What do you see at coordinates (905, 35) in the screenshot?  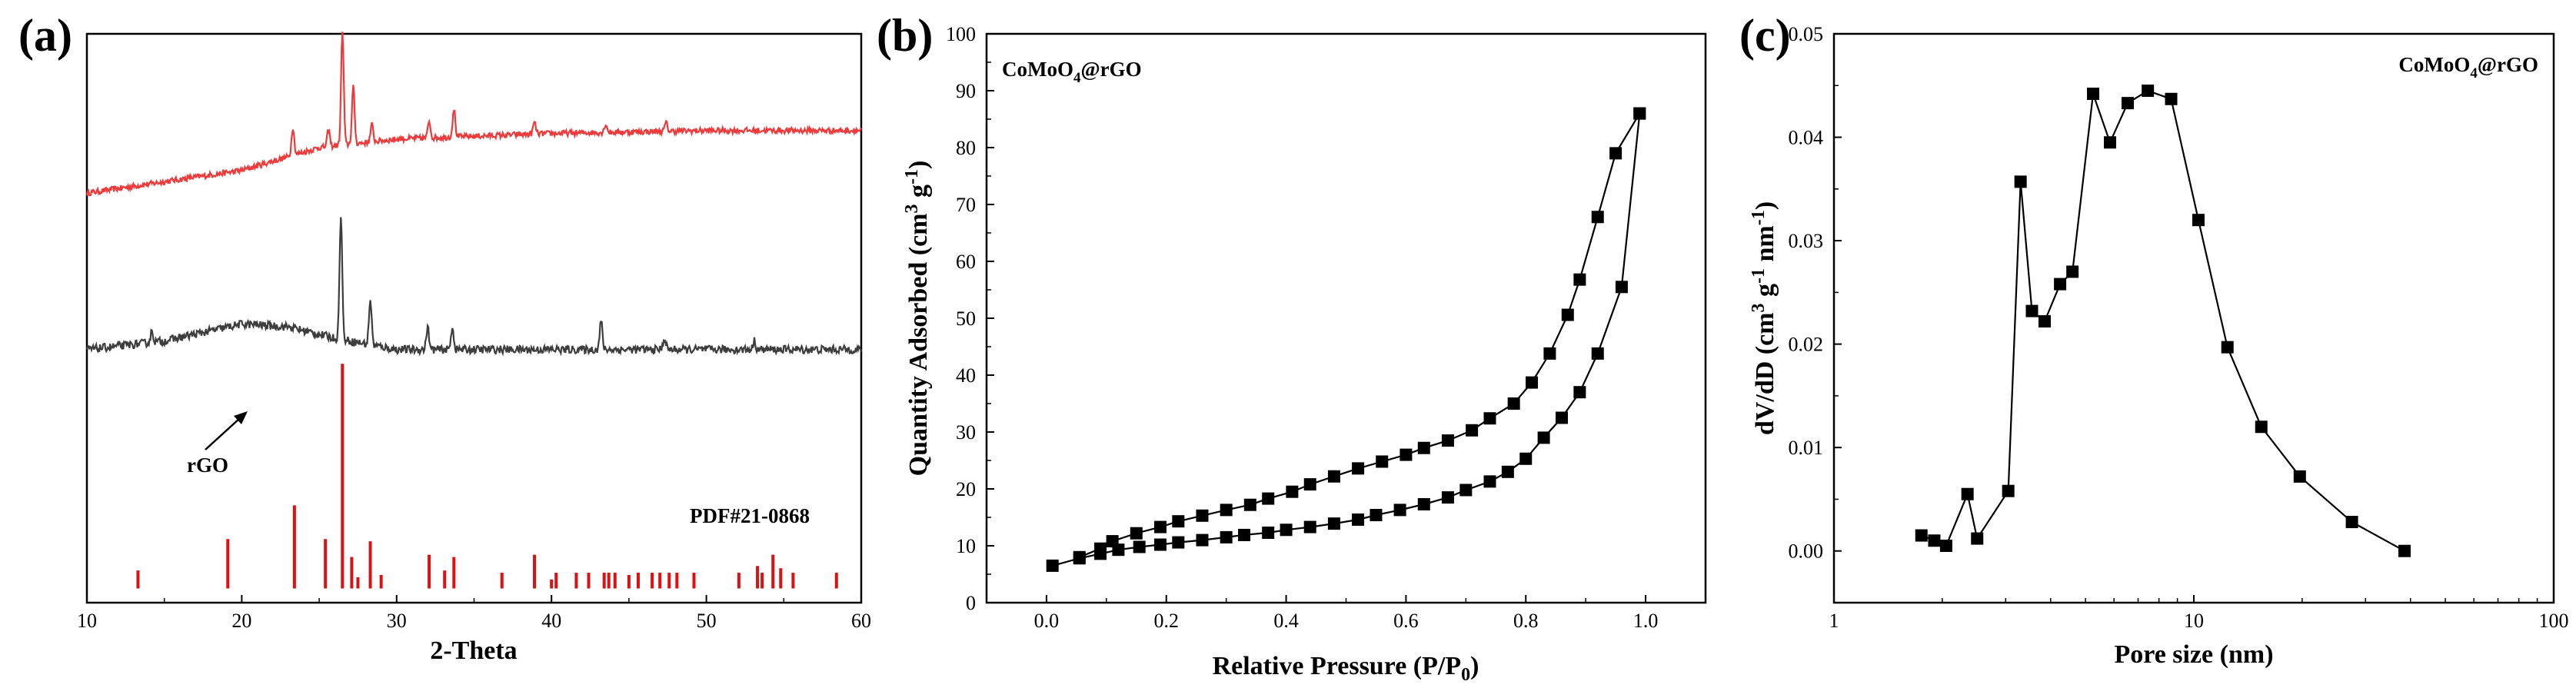 I see `panel-b-label: (b)` at bounding box center [905, 35].